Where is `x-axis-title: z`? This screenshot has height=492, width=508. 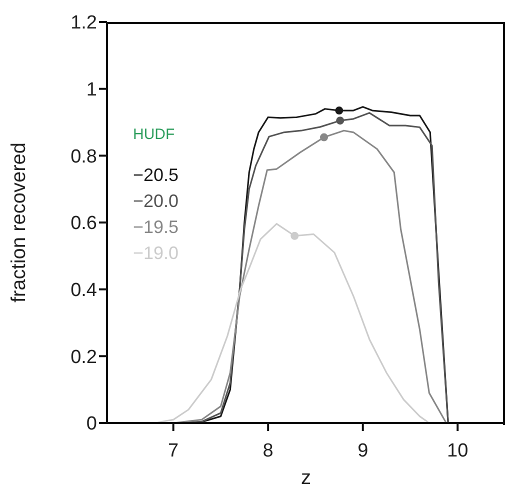 x-axis-title: z is located at coordinates (306, 478).